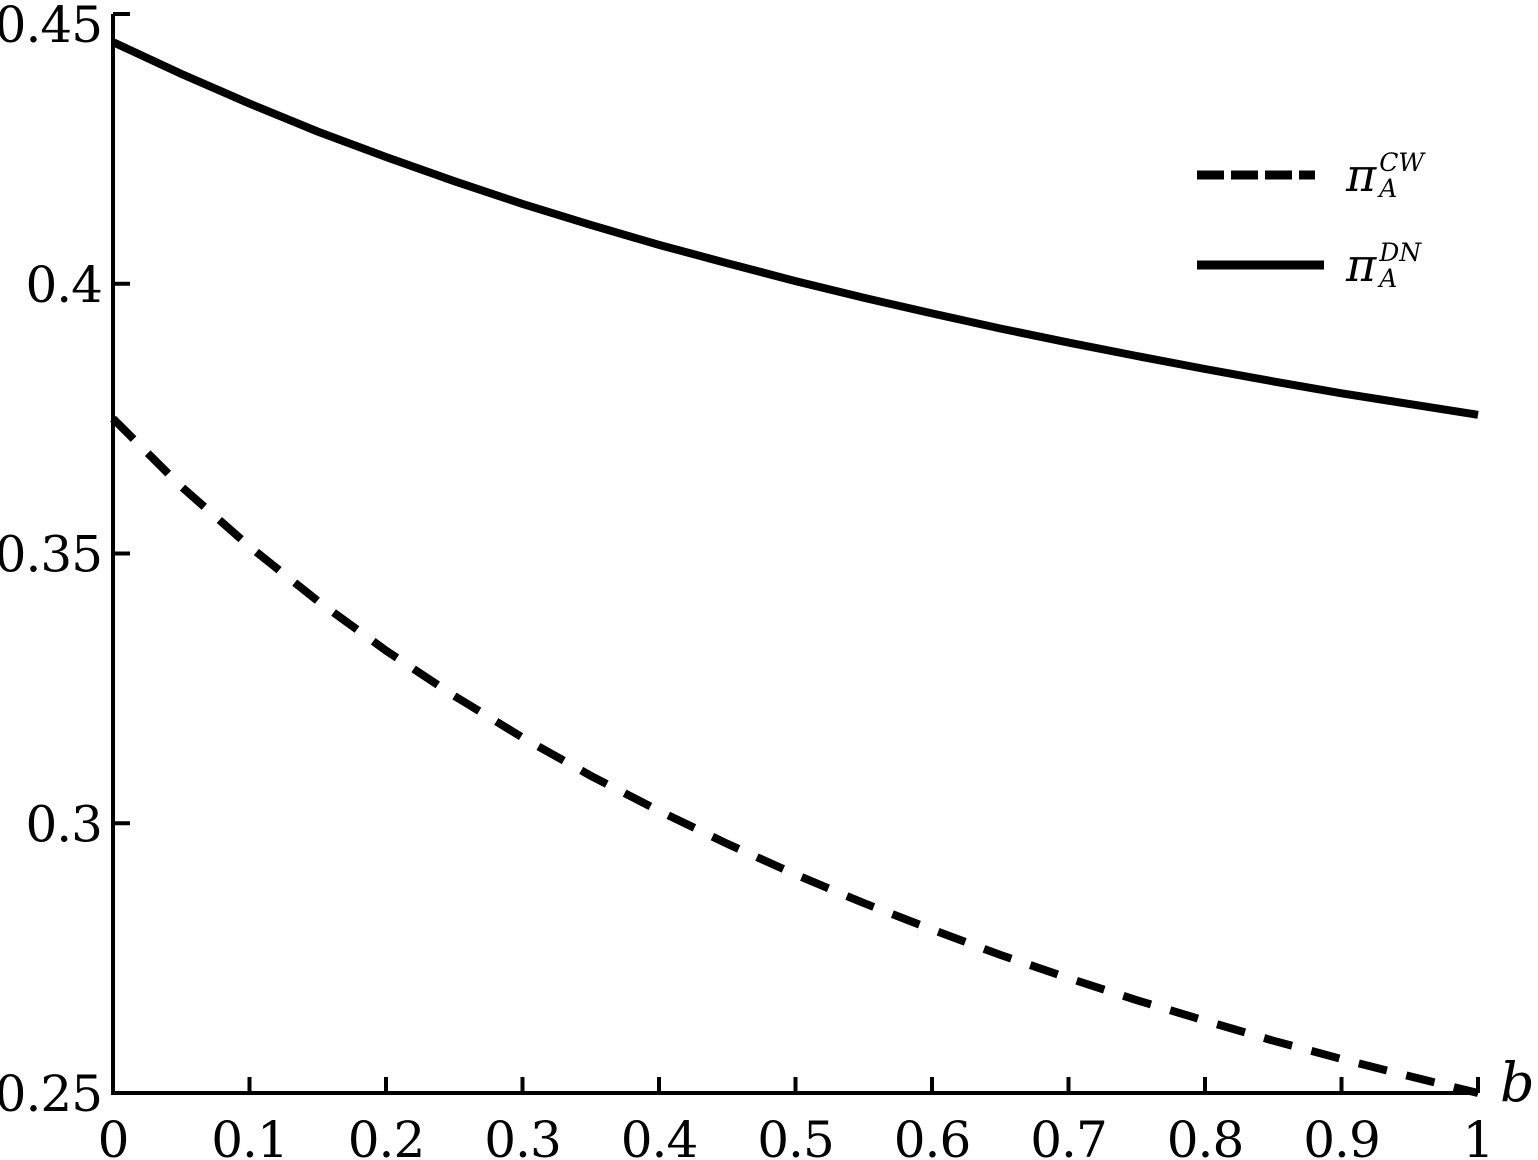  I want to click on x-tick-label: 0.3, so click(522, 1135).